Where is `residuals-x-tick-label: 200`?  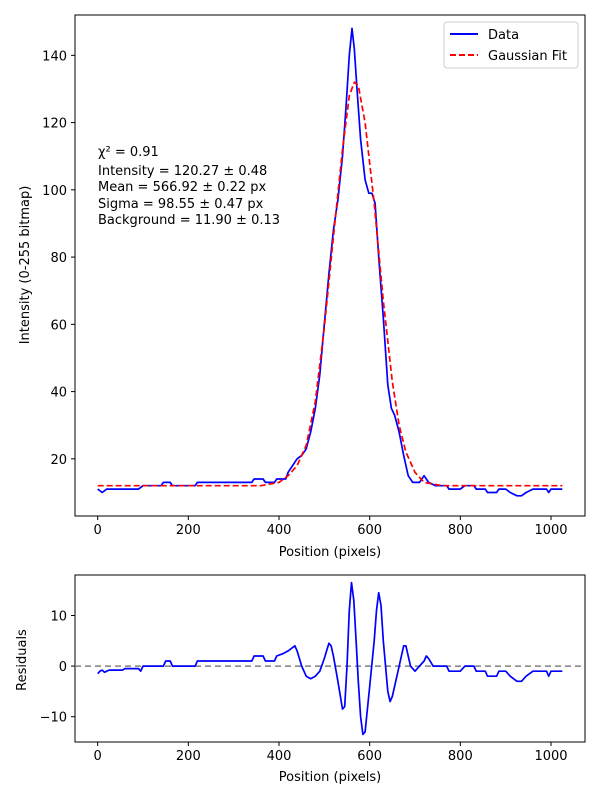 residuals-x-tick-label: 200 is located at coordinates (188, 756).